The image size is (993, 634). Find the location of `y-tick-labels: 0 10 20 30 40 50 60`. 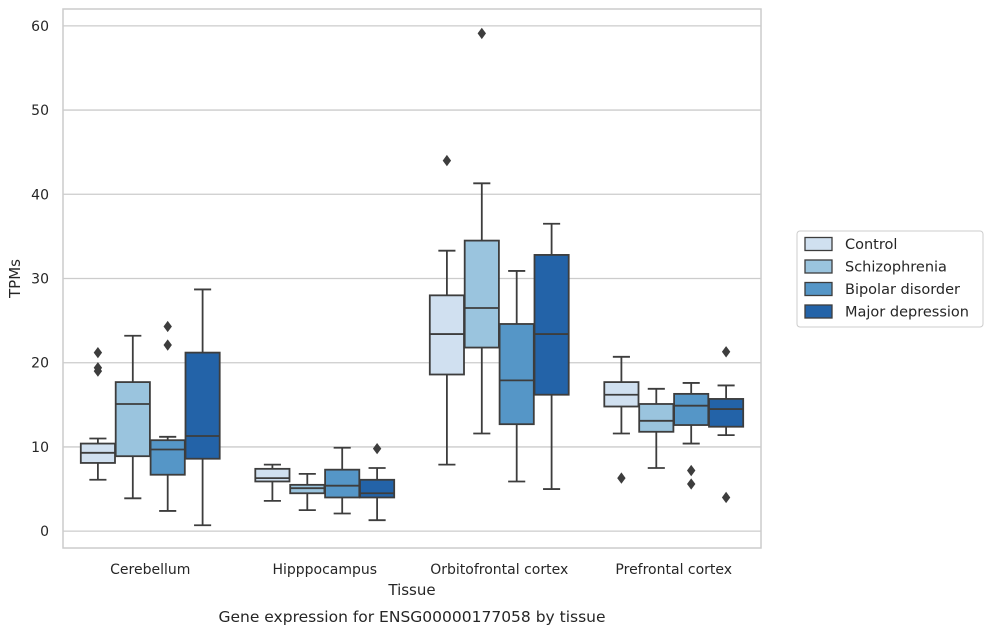

y-tick-labels: 0 10 20 30 40 50 60 is located at coordinates (40, 279).